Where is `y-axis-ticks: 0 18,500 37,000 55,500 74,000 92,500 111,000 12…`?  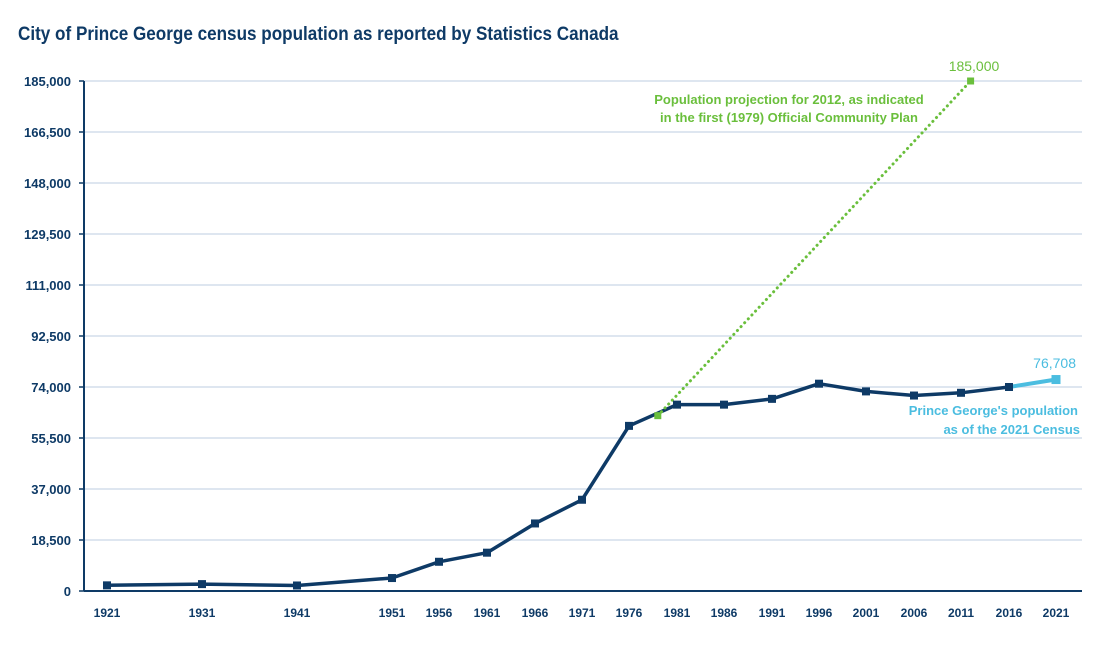
y-axis-ticks: 0 18,500 37,000 55,500 74,000 92,500 111,000 12… is located at coordinates (47, 336).